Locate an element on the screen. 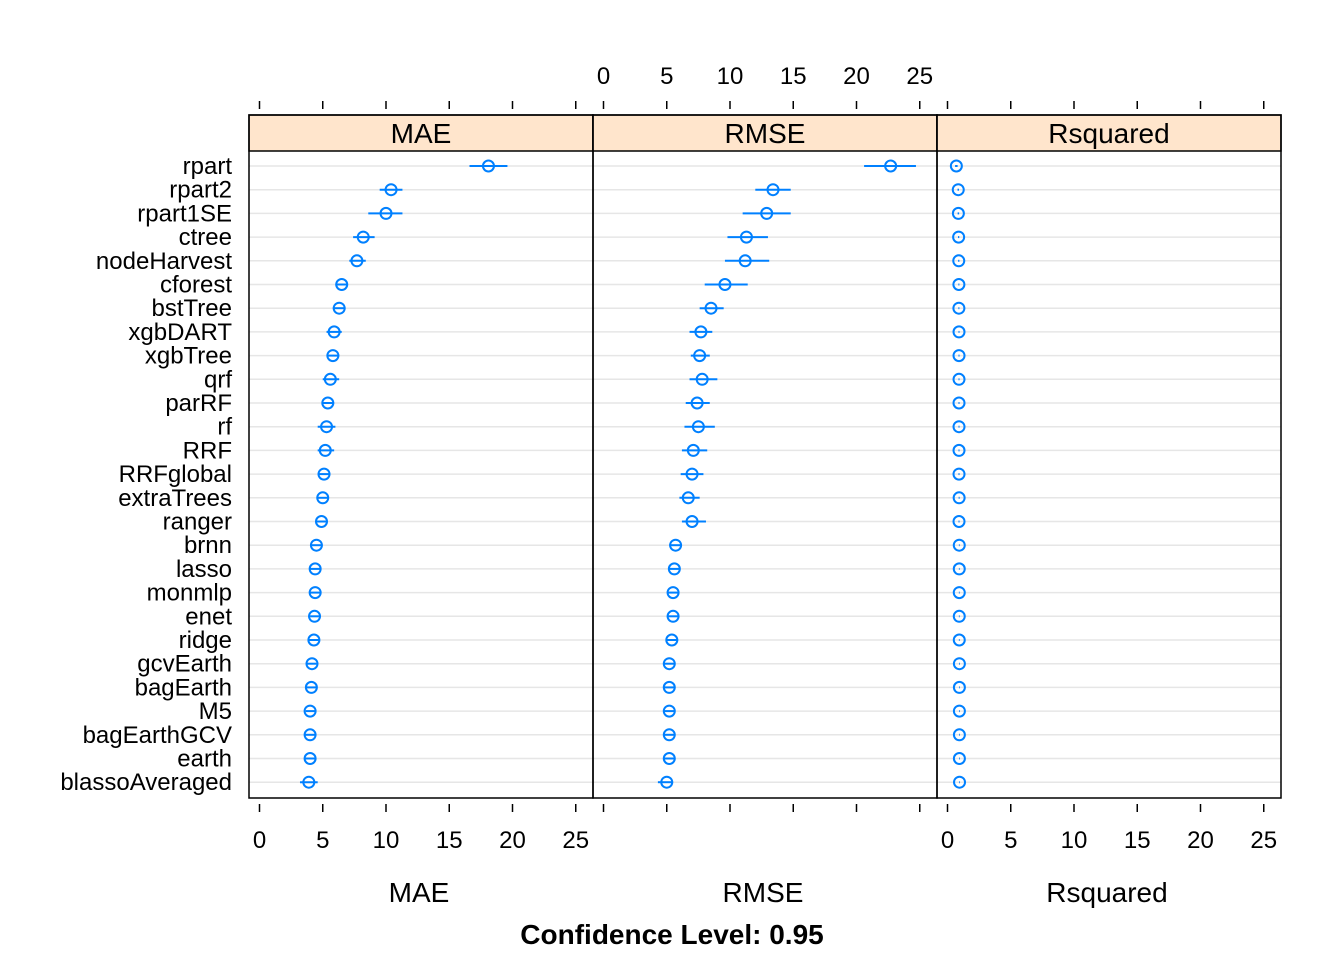 This screenshot has width=1344, height=960. model-label: nodeHarvest is located at coordinates (164, 261).